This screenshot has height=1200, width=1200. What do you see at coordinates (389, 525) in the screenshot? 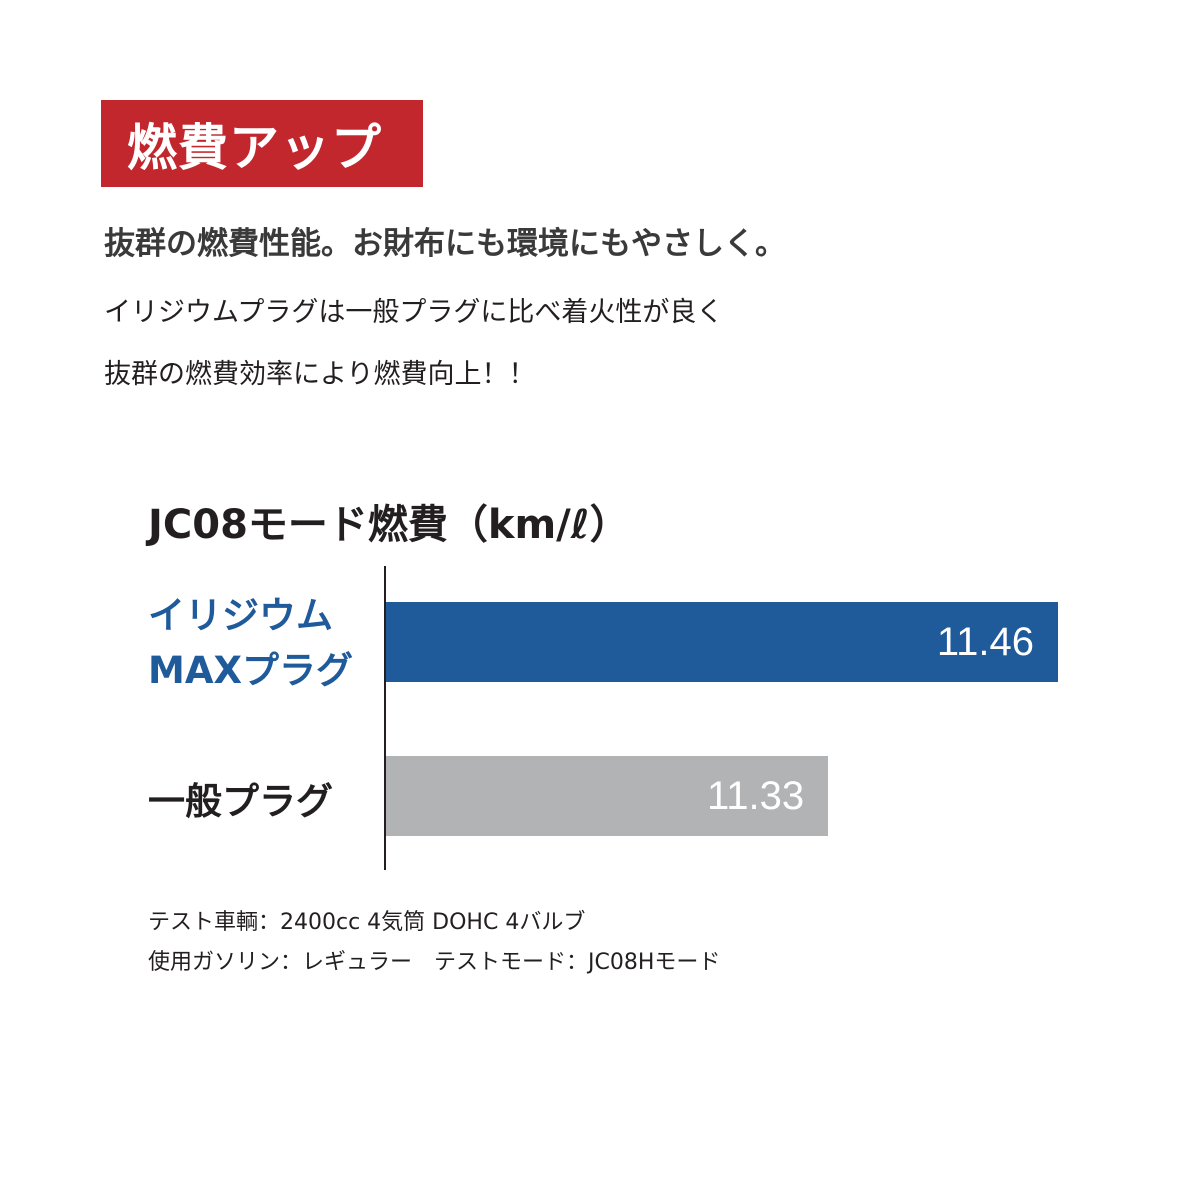
I see `chart-title: JC08モード燃費（km/ℓ）` at bounding box center [389, 525].